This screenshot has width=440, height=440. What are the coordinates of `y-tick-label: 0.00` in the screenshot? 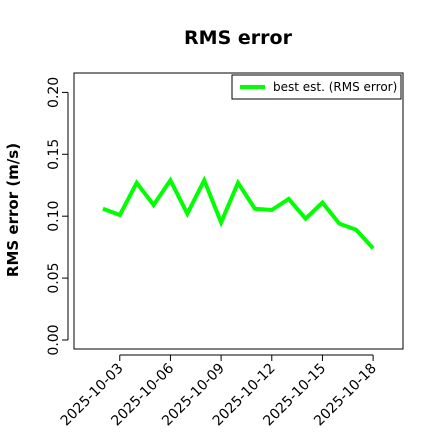 It's located at (54, 339).